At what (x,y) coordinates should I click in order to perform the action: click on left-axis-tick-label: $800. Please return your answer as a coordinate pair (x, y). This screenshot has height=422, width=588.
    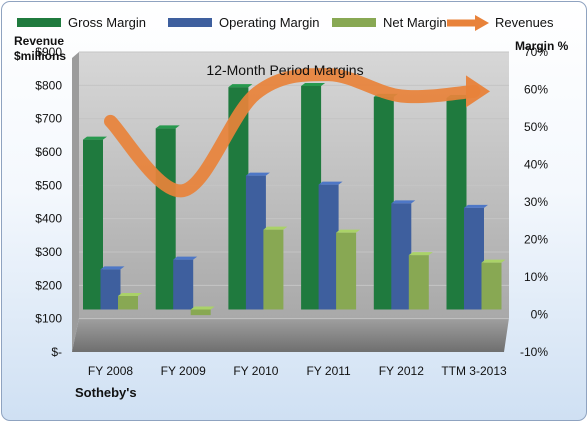
    Looking at the image, I should click on (48, 85).